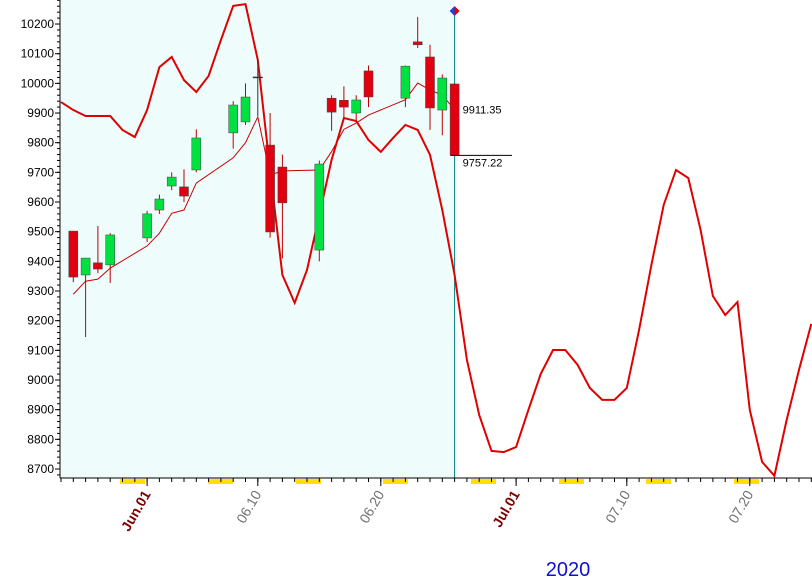  Describe the element at coordinates (40, 172) in the screenshot. I see `y-tick-label: 9700` at that location.